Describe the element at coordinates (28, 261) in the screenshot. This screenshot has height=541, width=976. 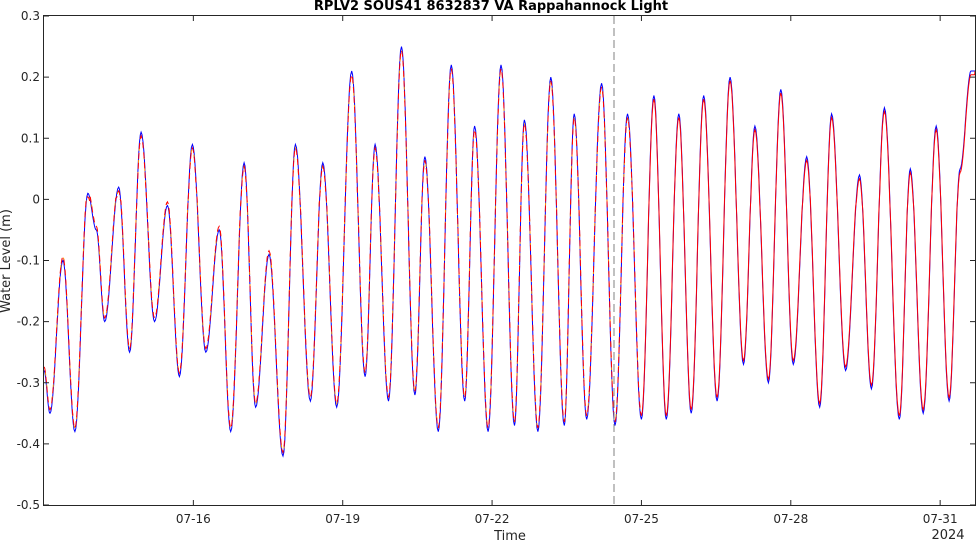
I see `y-tick-label: -0.1` at that location.